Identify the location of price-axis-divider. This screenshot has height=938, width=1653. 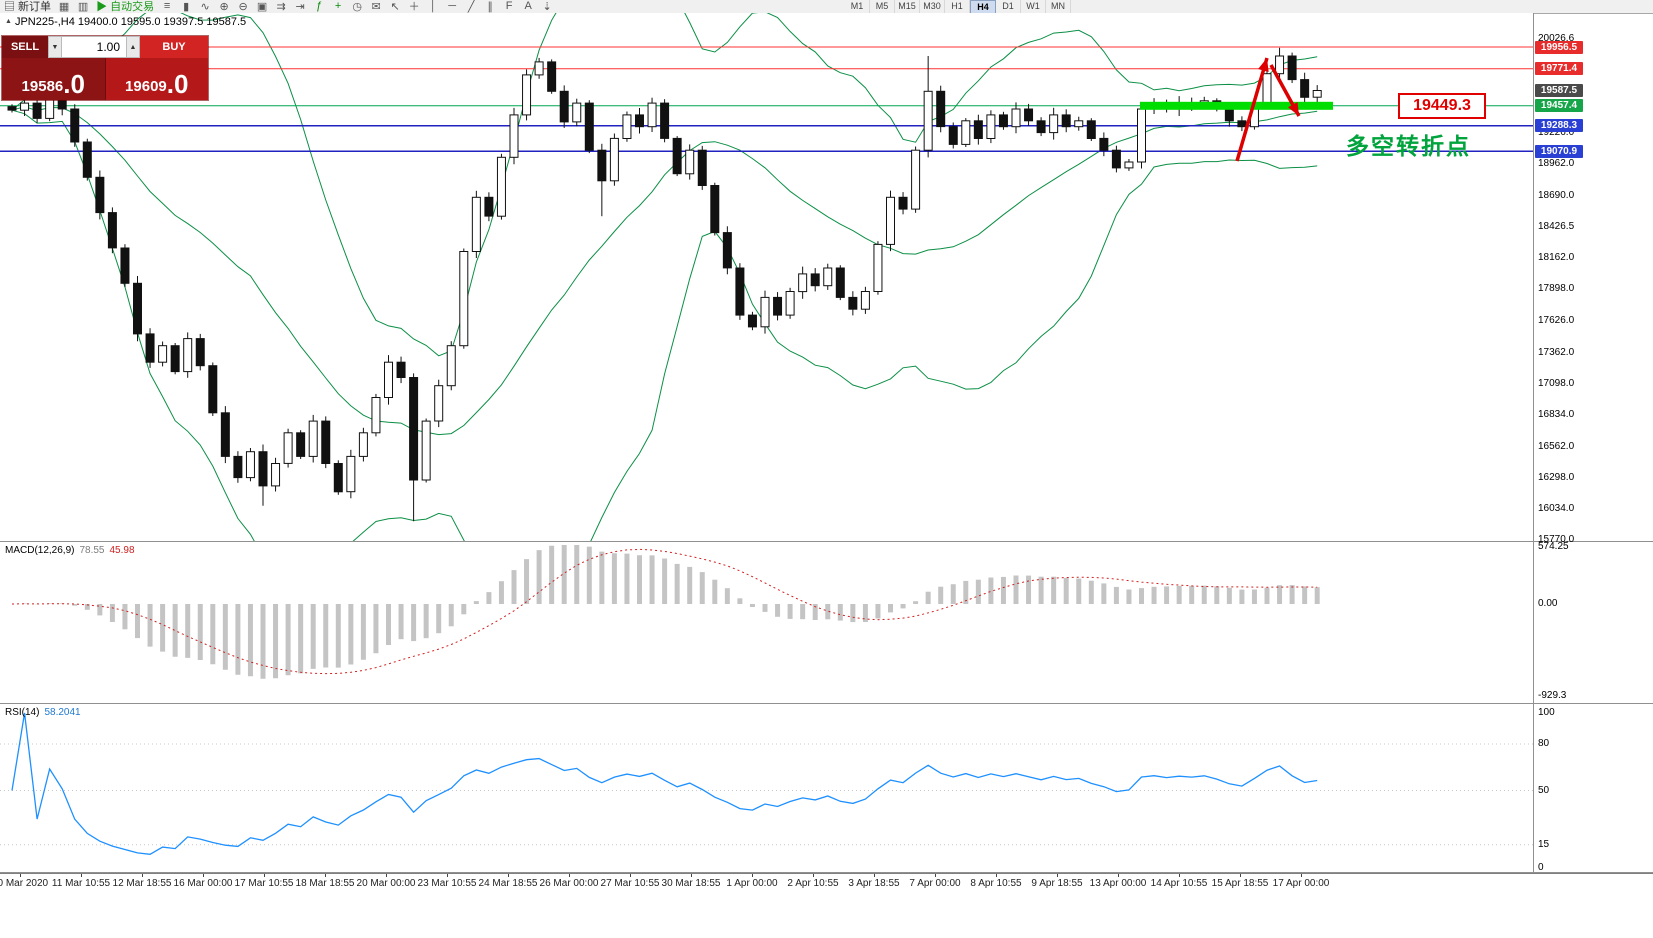
(1533, 442).